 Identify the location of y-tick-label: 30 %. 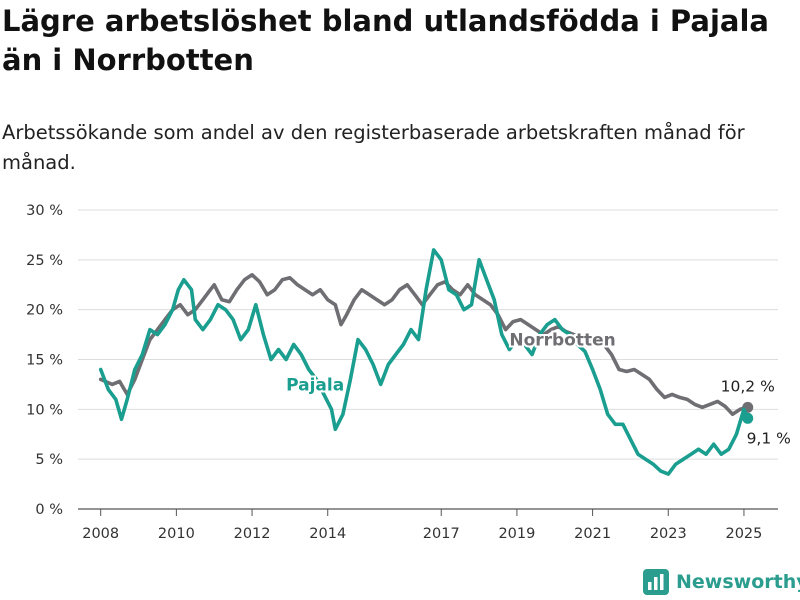
(44, 211).